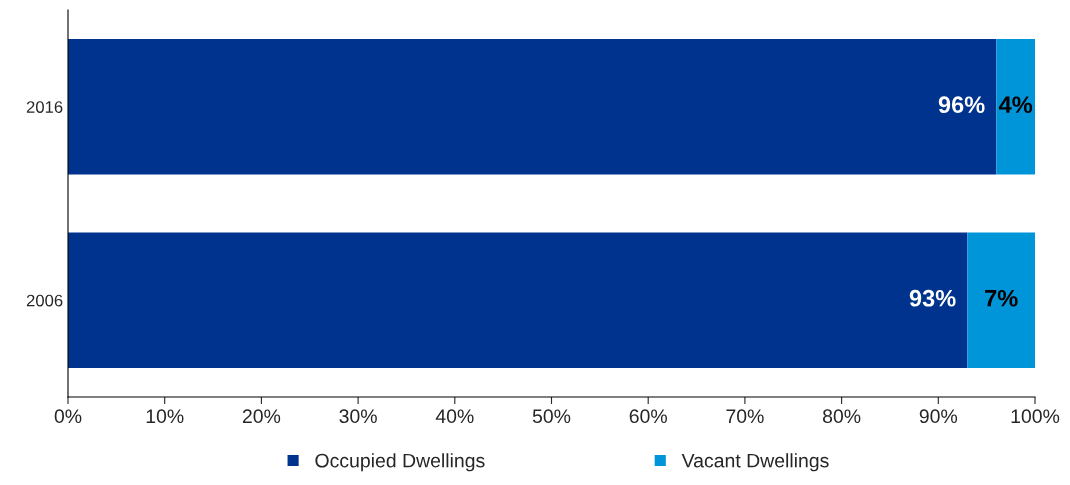  I want to click on x-tick-label: 0%, so click(68, 416).